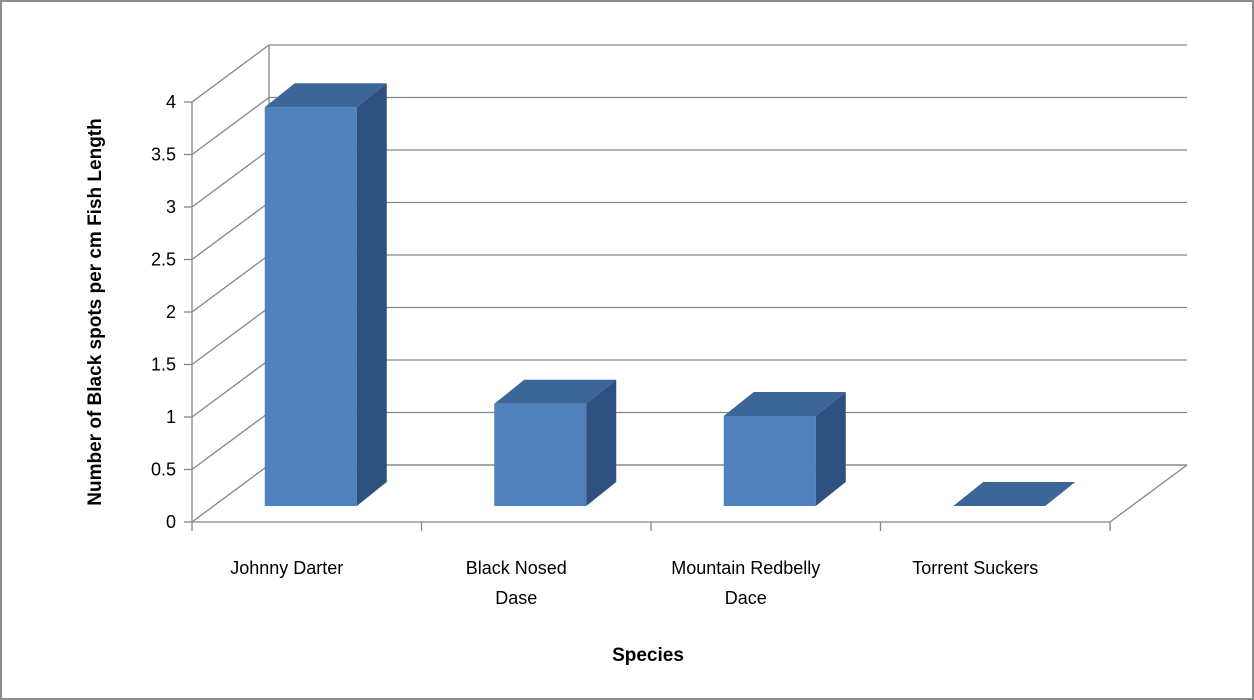 The image size is (1254, 700). I want to click on x-category-label-line: Black Nosed, so click(516, 568).